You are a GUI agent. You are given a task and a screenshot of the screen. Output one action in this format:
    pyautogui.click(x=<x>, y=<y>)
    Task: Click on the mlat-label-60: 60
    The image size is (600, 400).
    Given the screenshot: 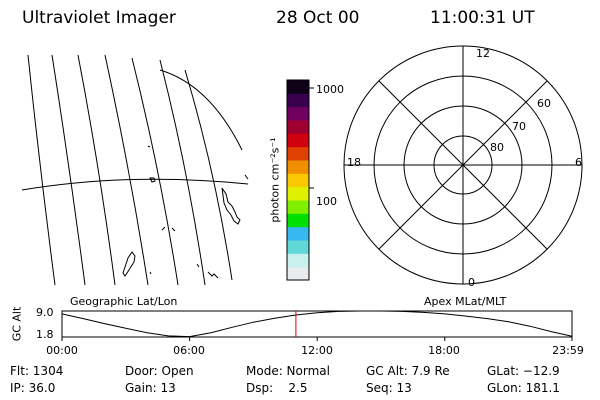 What is the action you would take?
    pyautogui.click(x=544, y=103)
    